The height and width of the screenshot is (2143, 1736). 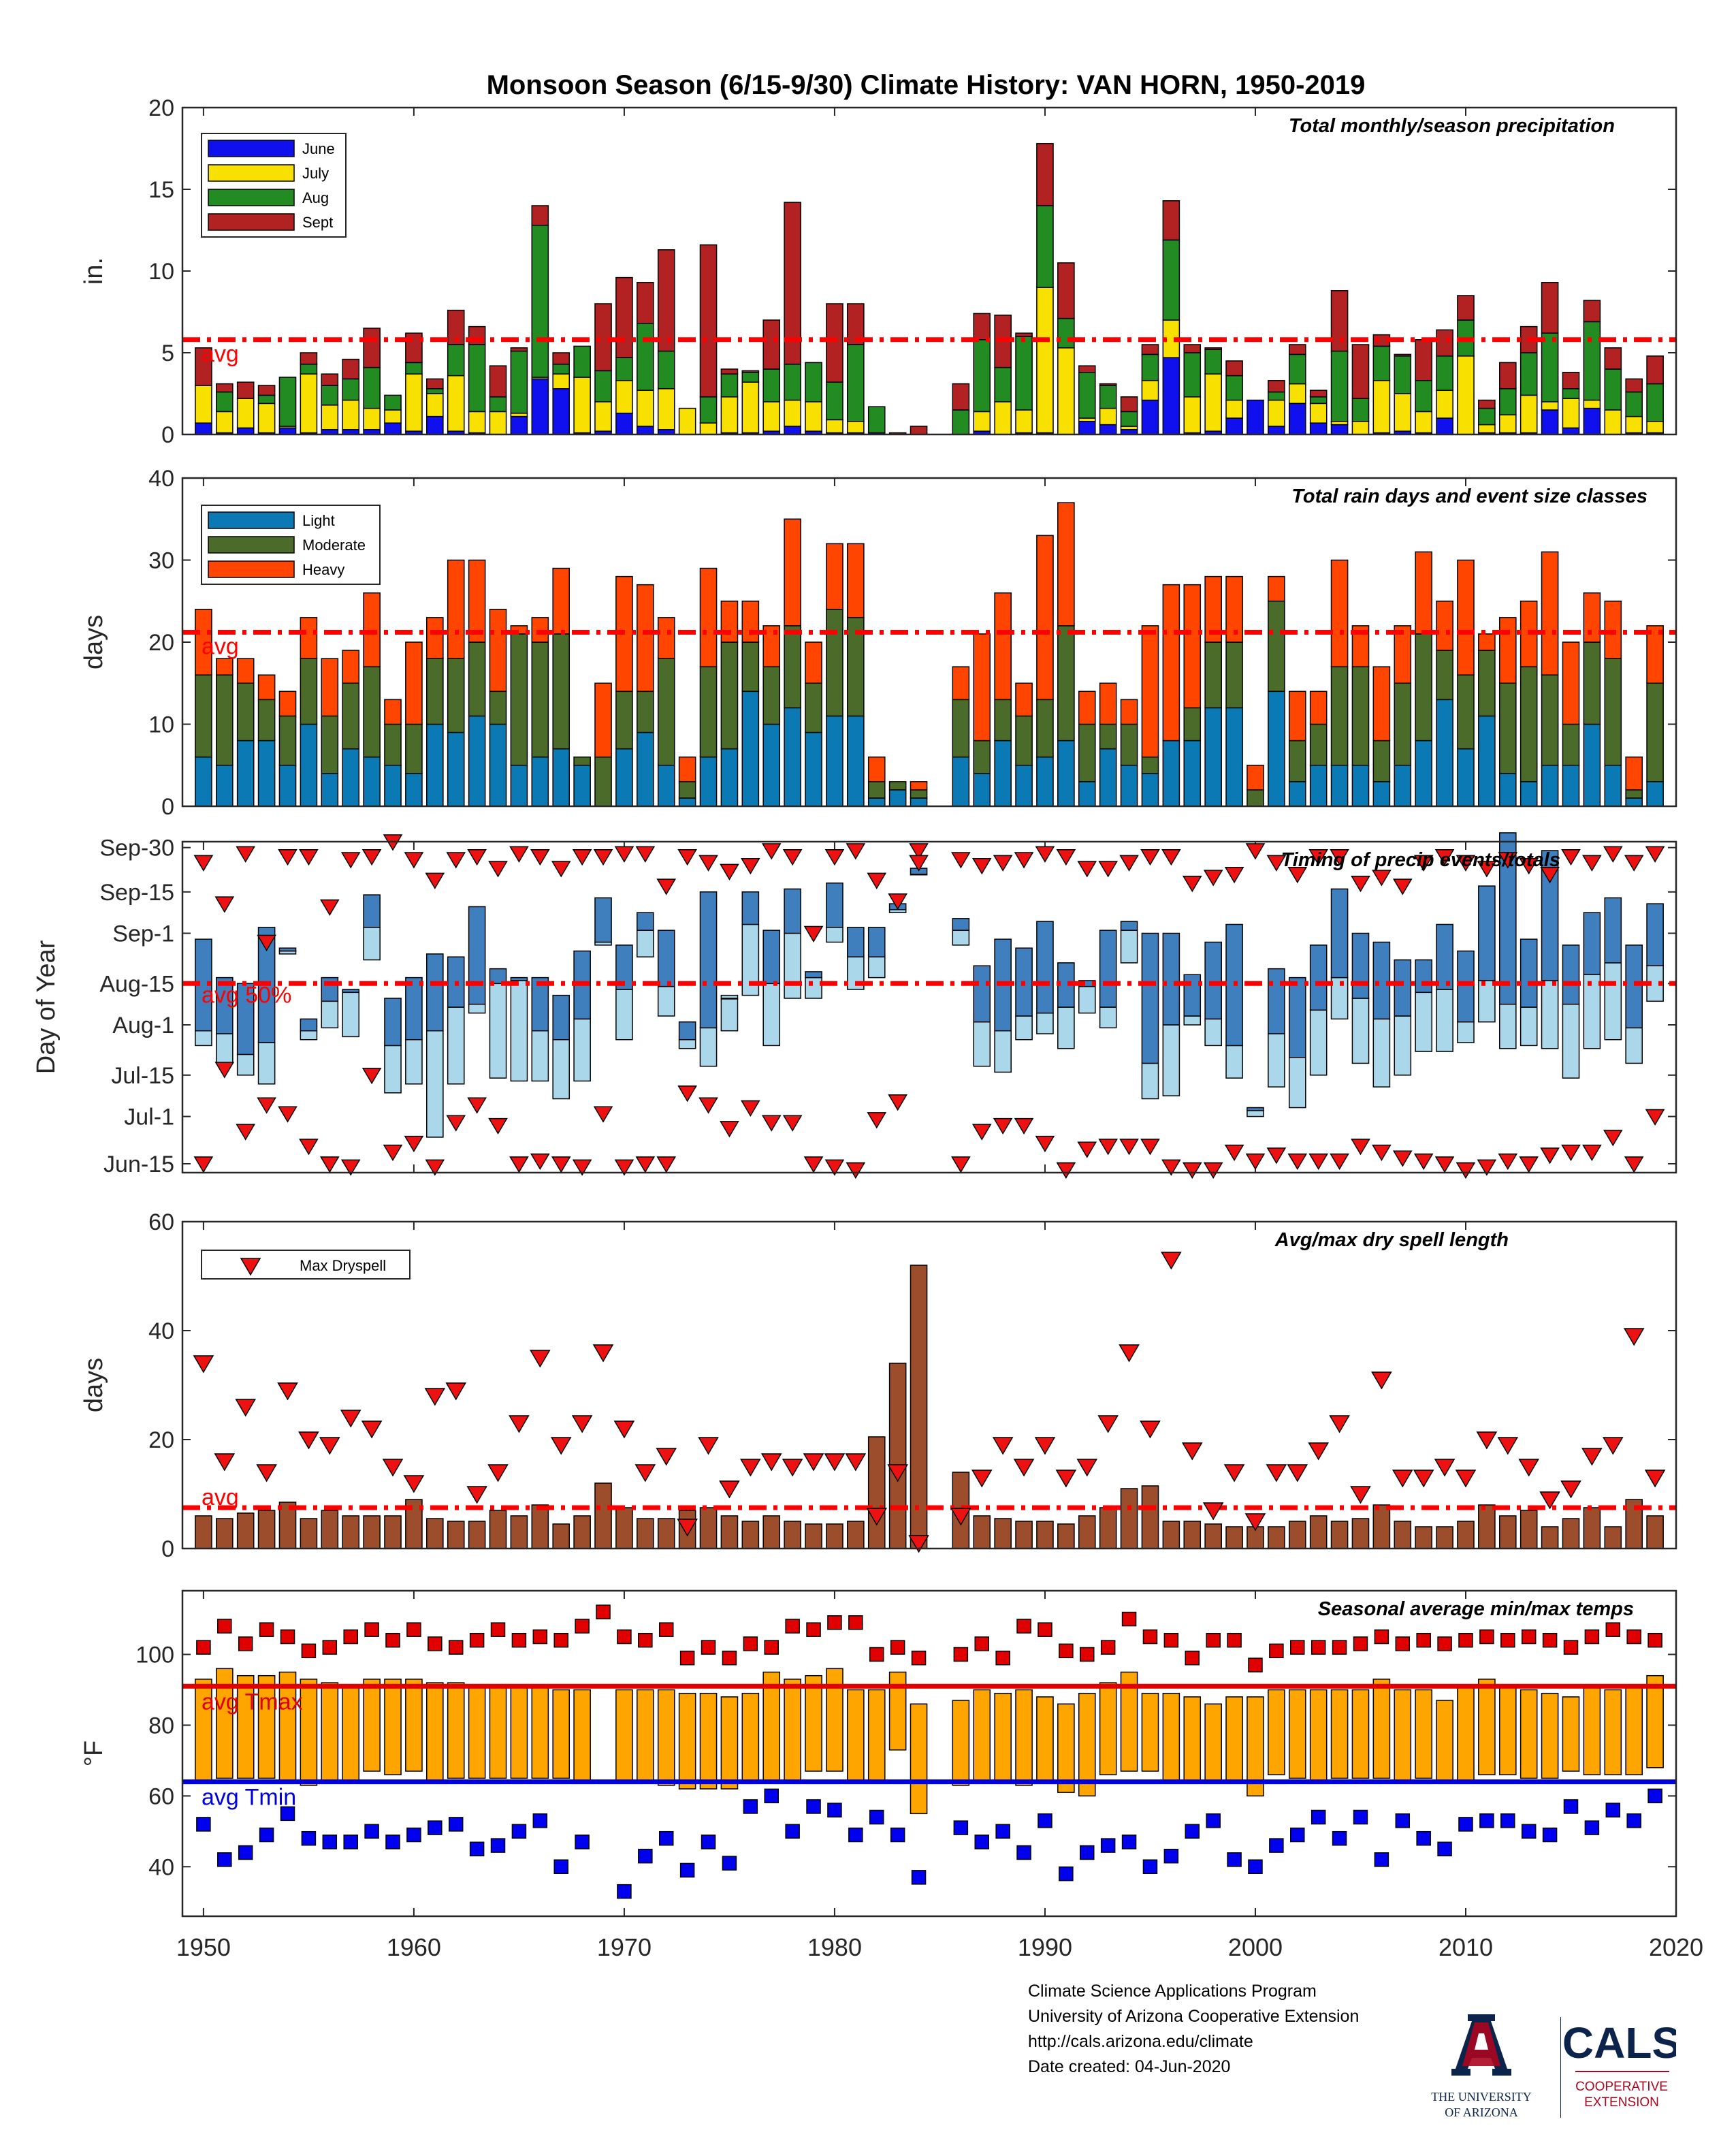 What do you see at coordinates (414, 1947) in the screenshot?
I see `x-tick-label: 1960` at bounding box center [414, 1947].